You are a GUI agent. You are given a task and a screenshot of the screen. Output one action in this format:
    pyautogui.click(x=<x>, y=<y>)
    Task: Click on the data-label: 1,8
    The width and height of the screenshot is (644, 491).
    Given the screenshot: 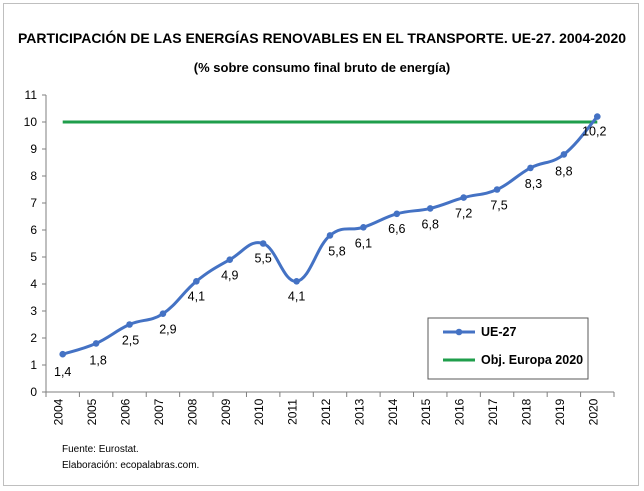 What is the action you would take?
    pyautogui.click(x=97, y=360)
    